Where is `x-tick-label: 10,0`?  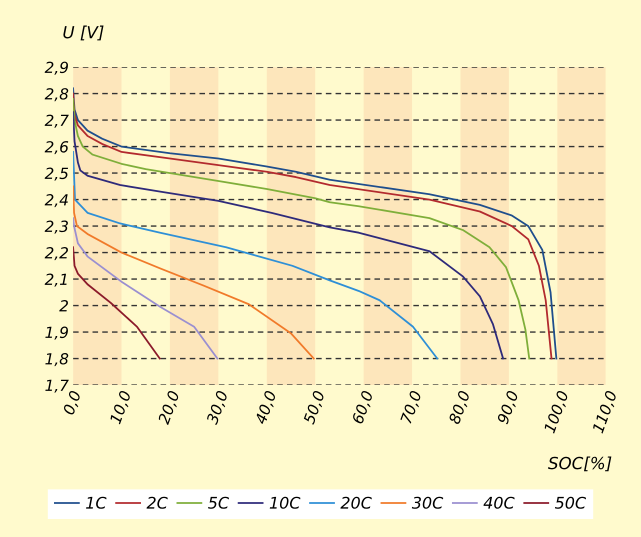 x-tick-label: 10,0 is located at coordinates (121, 408).